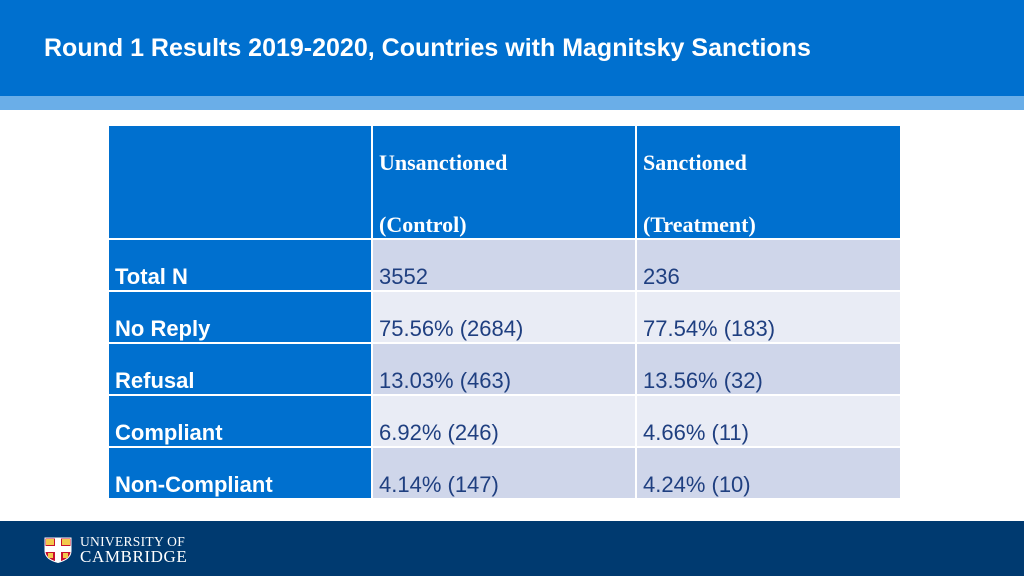 The width and height of the screenshot is (1024, 576). I want to click on table-row: Compliant 6.92% (246) 4.66% (11), so click(504, 421).